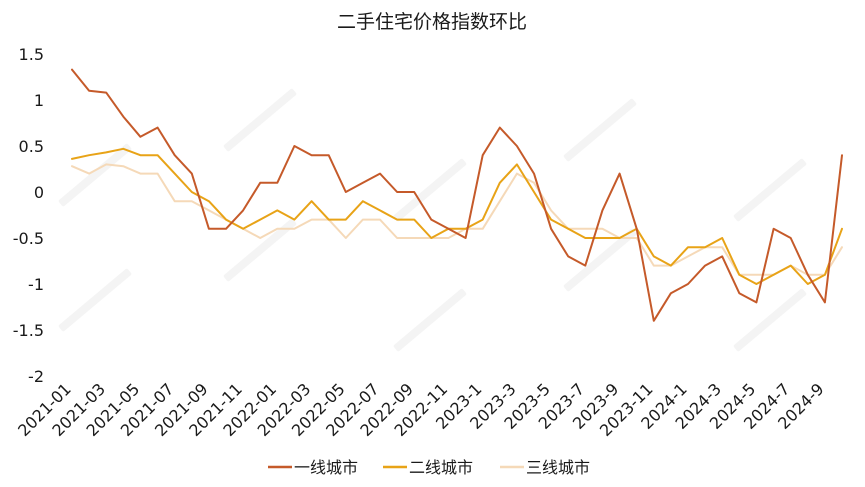 The height and width of the screenshot is (487, 865). Describe the element at coordinates (31, 146) in the screenshot. I see `y-tick-label: 0.5` at that location.